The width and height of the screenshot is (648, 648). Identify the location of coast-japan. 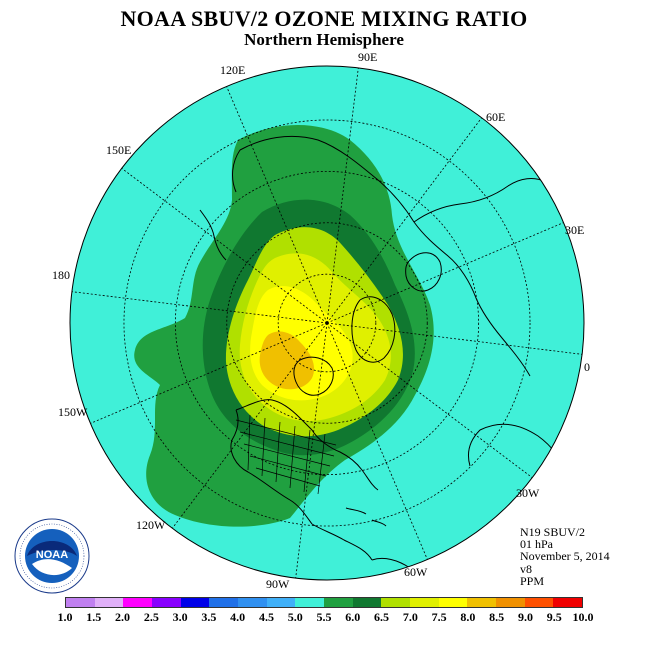
(213, 235).